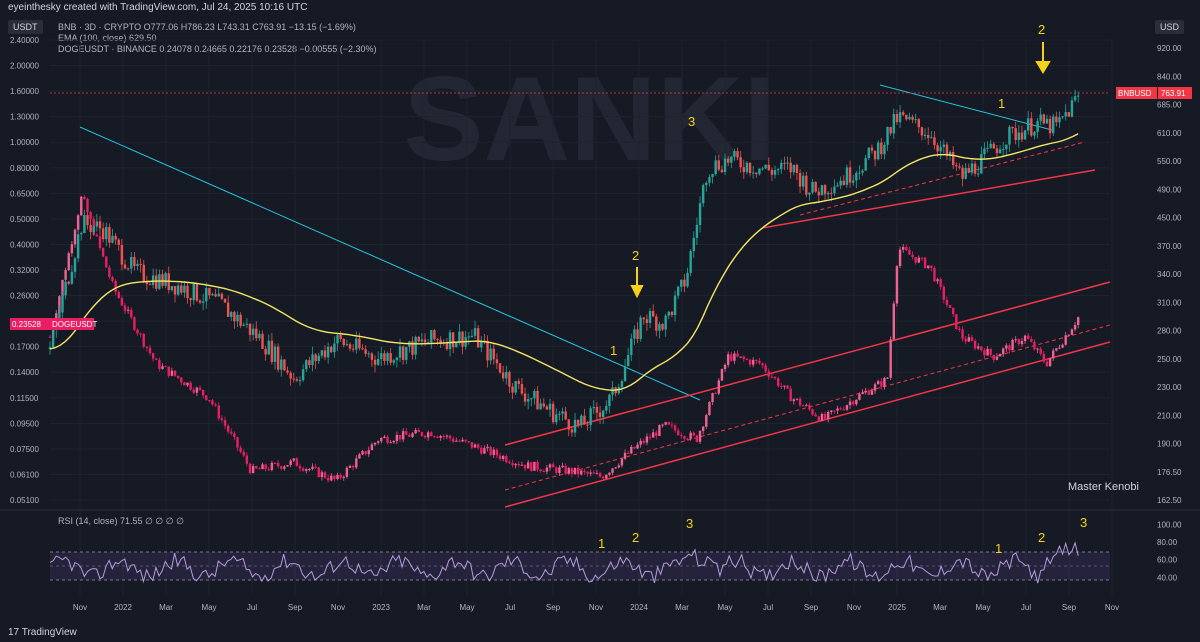 The image size is (1200, 642). Describe the element at coordinates (24, 296) in the screenshot. I see `left-tick-label: 0.26000` at that location.